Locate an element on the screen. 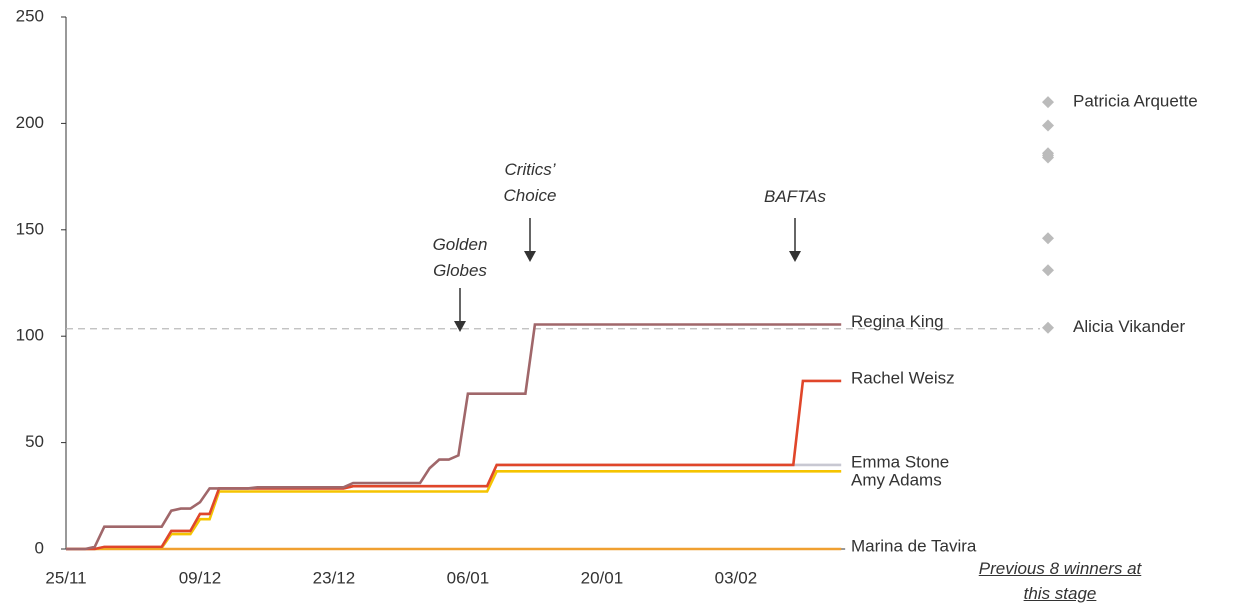  y-tick-label: 0 is located at coordinates (39, 547).